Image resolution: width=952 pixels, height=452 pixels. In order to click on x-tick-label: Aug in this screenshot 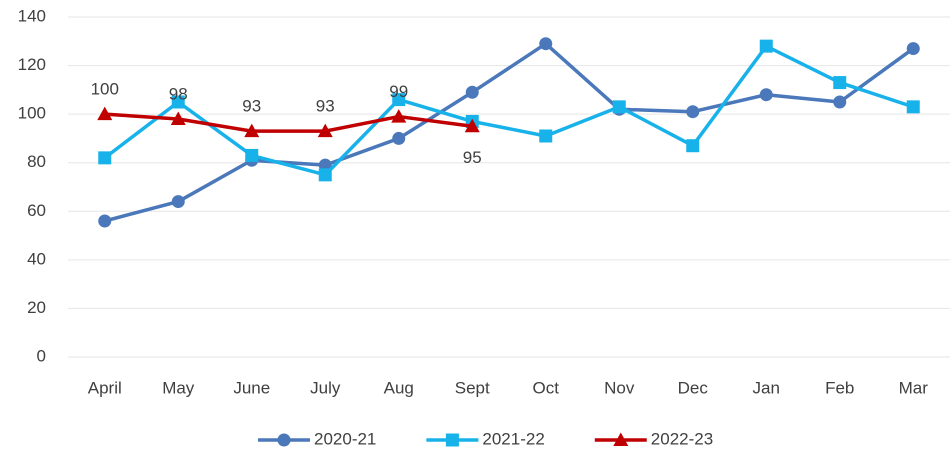, I will do `click(399, 387)`.